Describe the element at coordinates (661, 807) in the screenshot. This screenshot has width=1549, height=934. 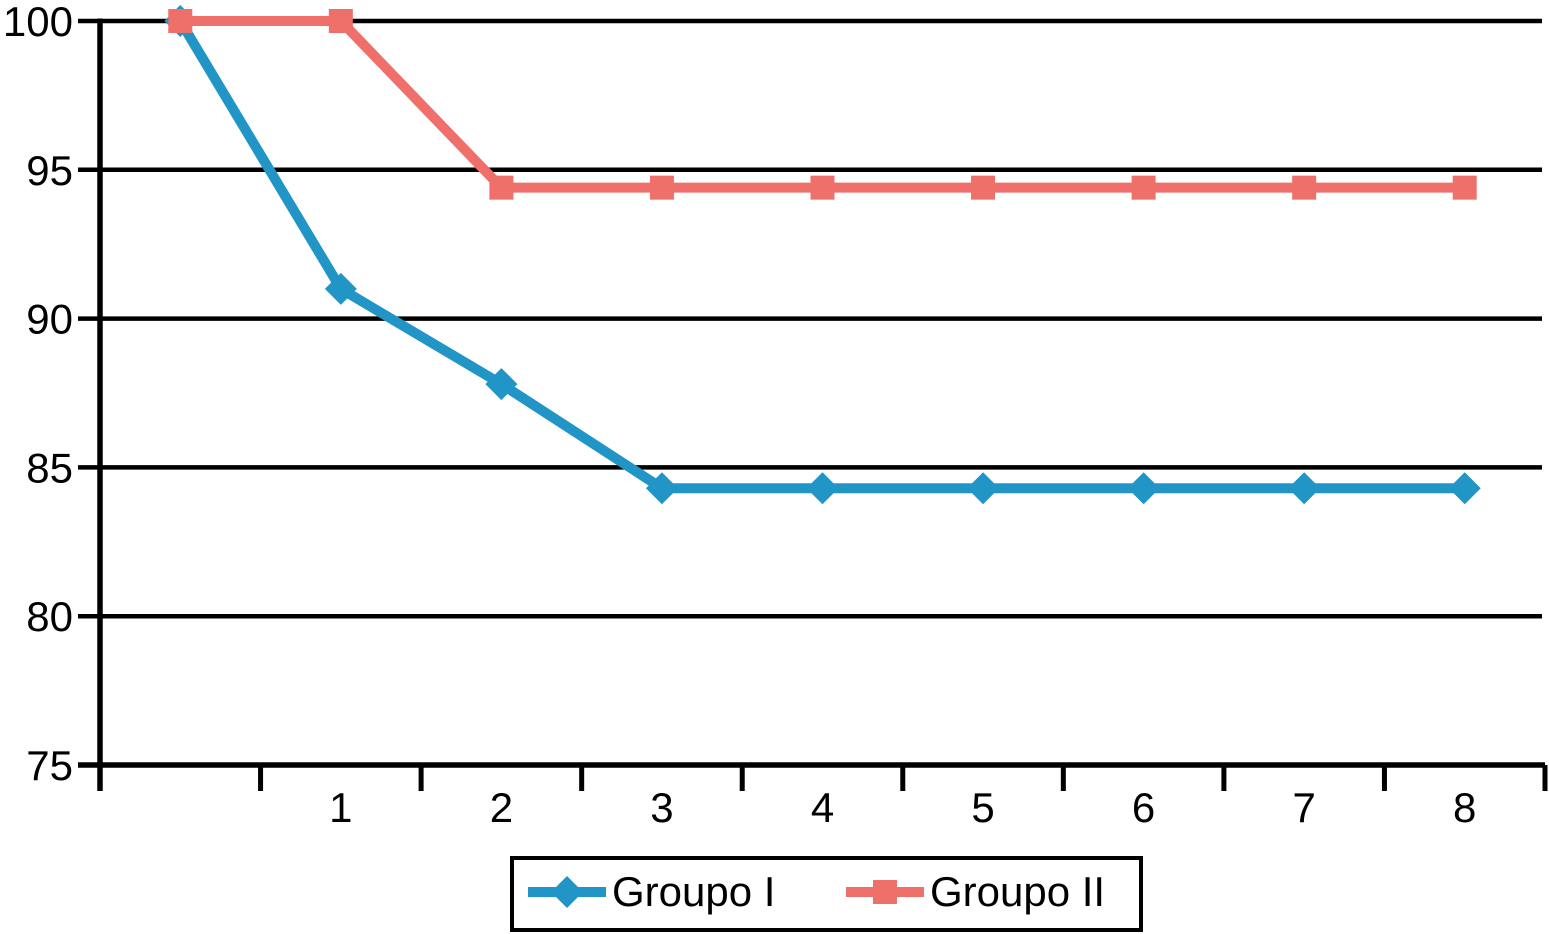
I see `x-tick-label: 3` at that location.